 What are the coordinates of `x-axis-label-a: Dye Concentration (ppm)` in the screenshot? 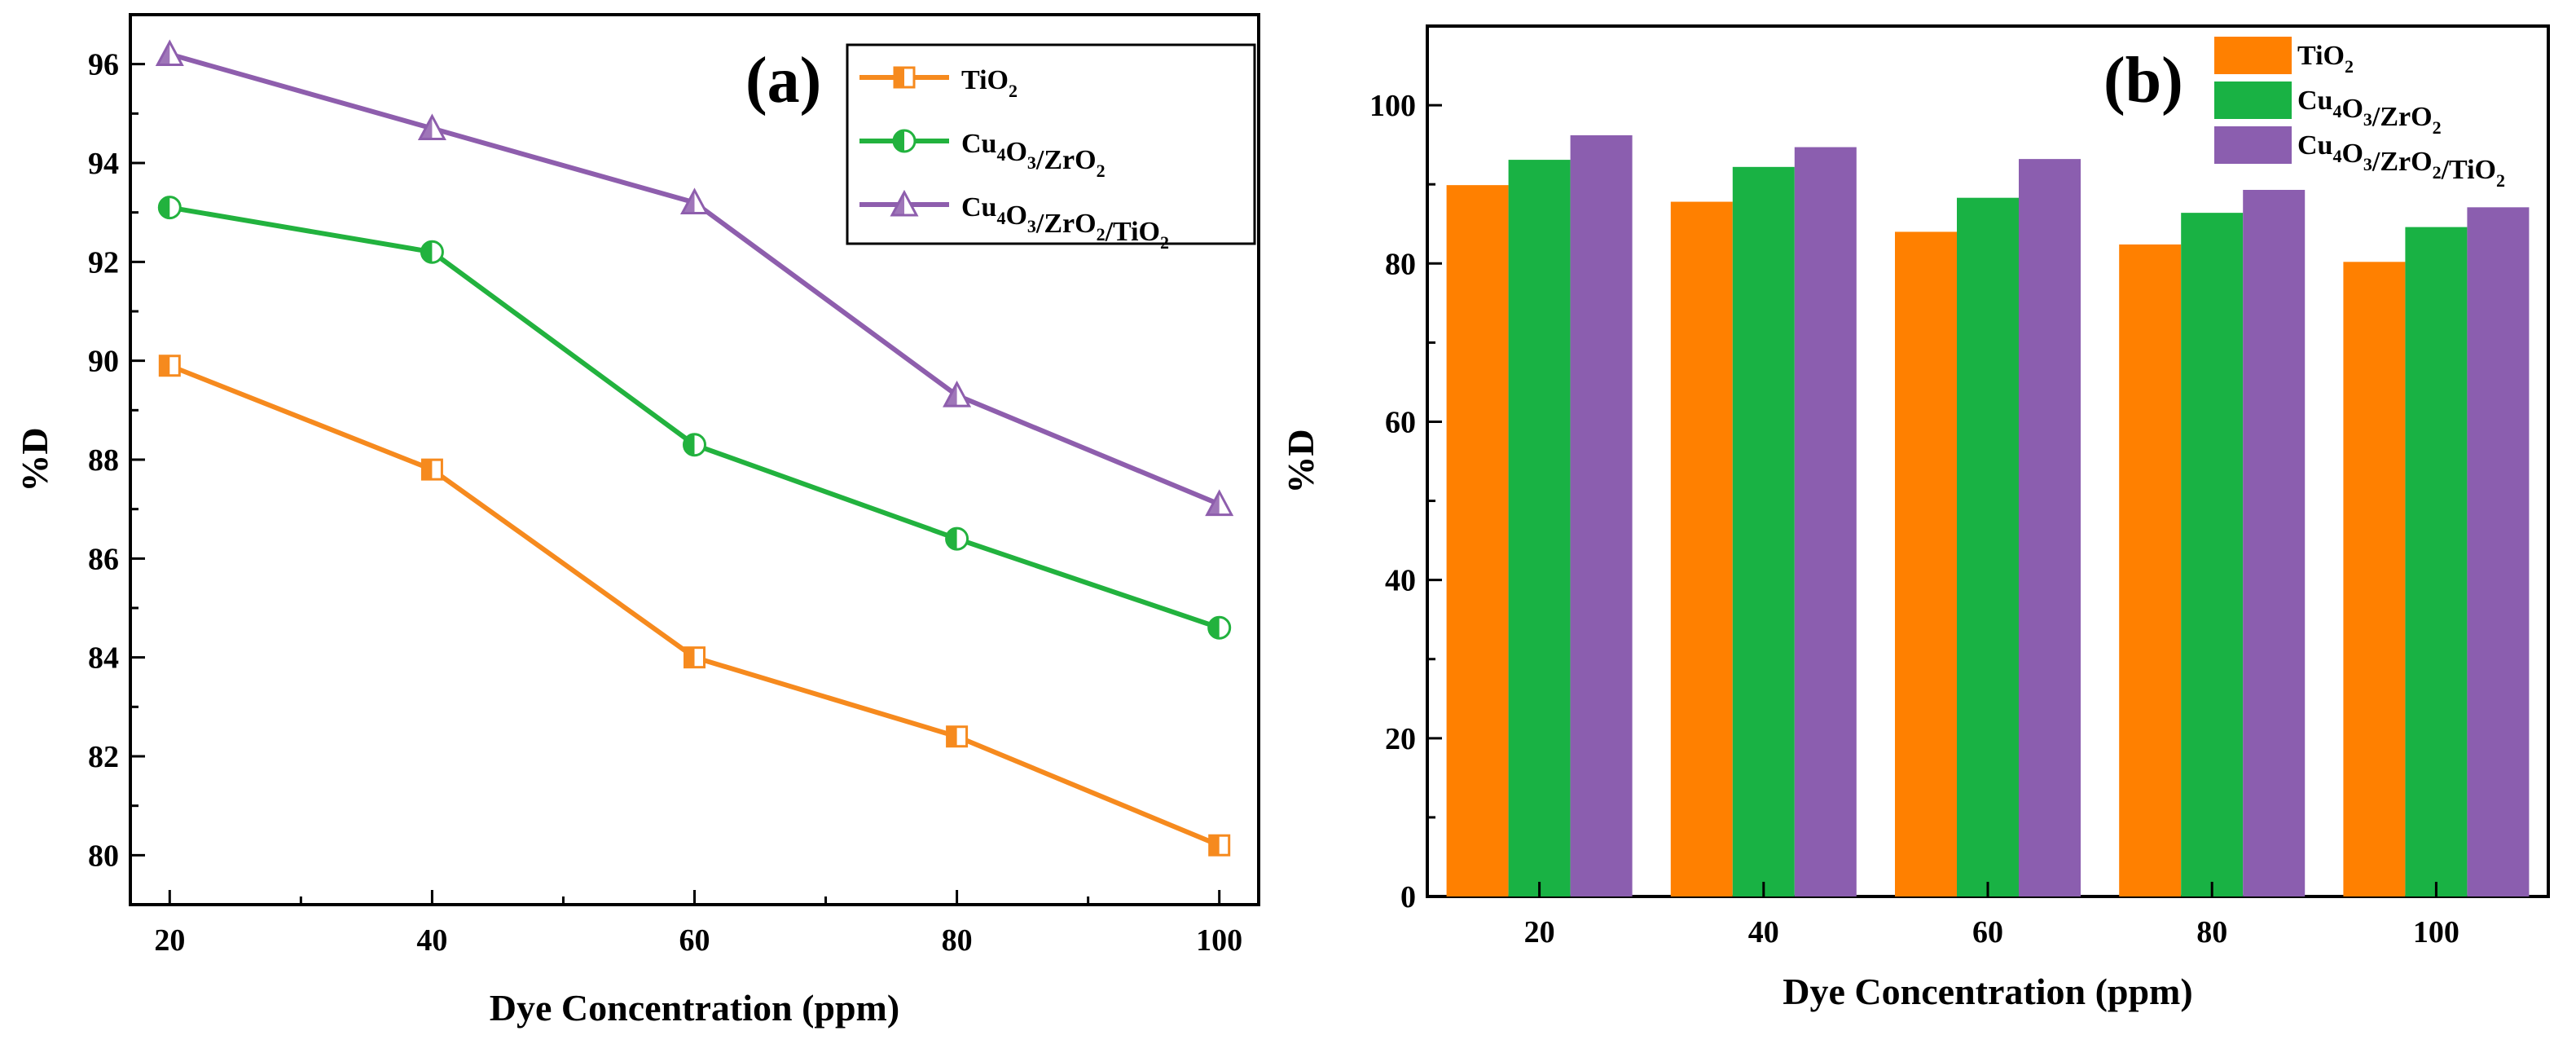 It's located at (694, 1008).